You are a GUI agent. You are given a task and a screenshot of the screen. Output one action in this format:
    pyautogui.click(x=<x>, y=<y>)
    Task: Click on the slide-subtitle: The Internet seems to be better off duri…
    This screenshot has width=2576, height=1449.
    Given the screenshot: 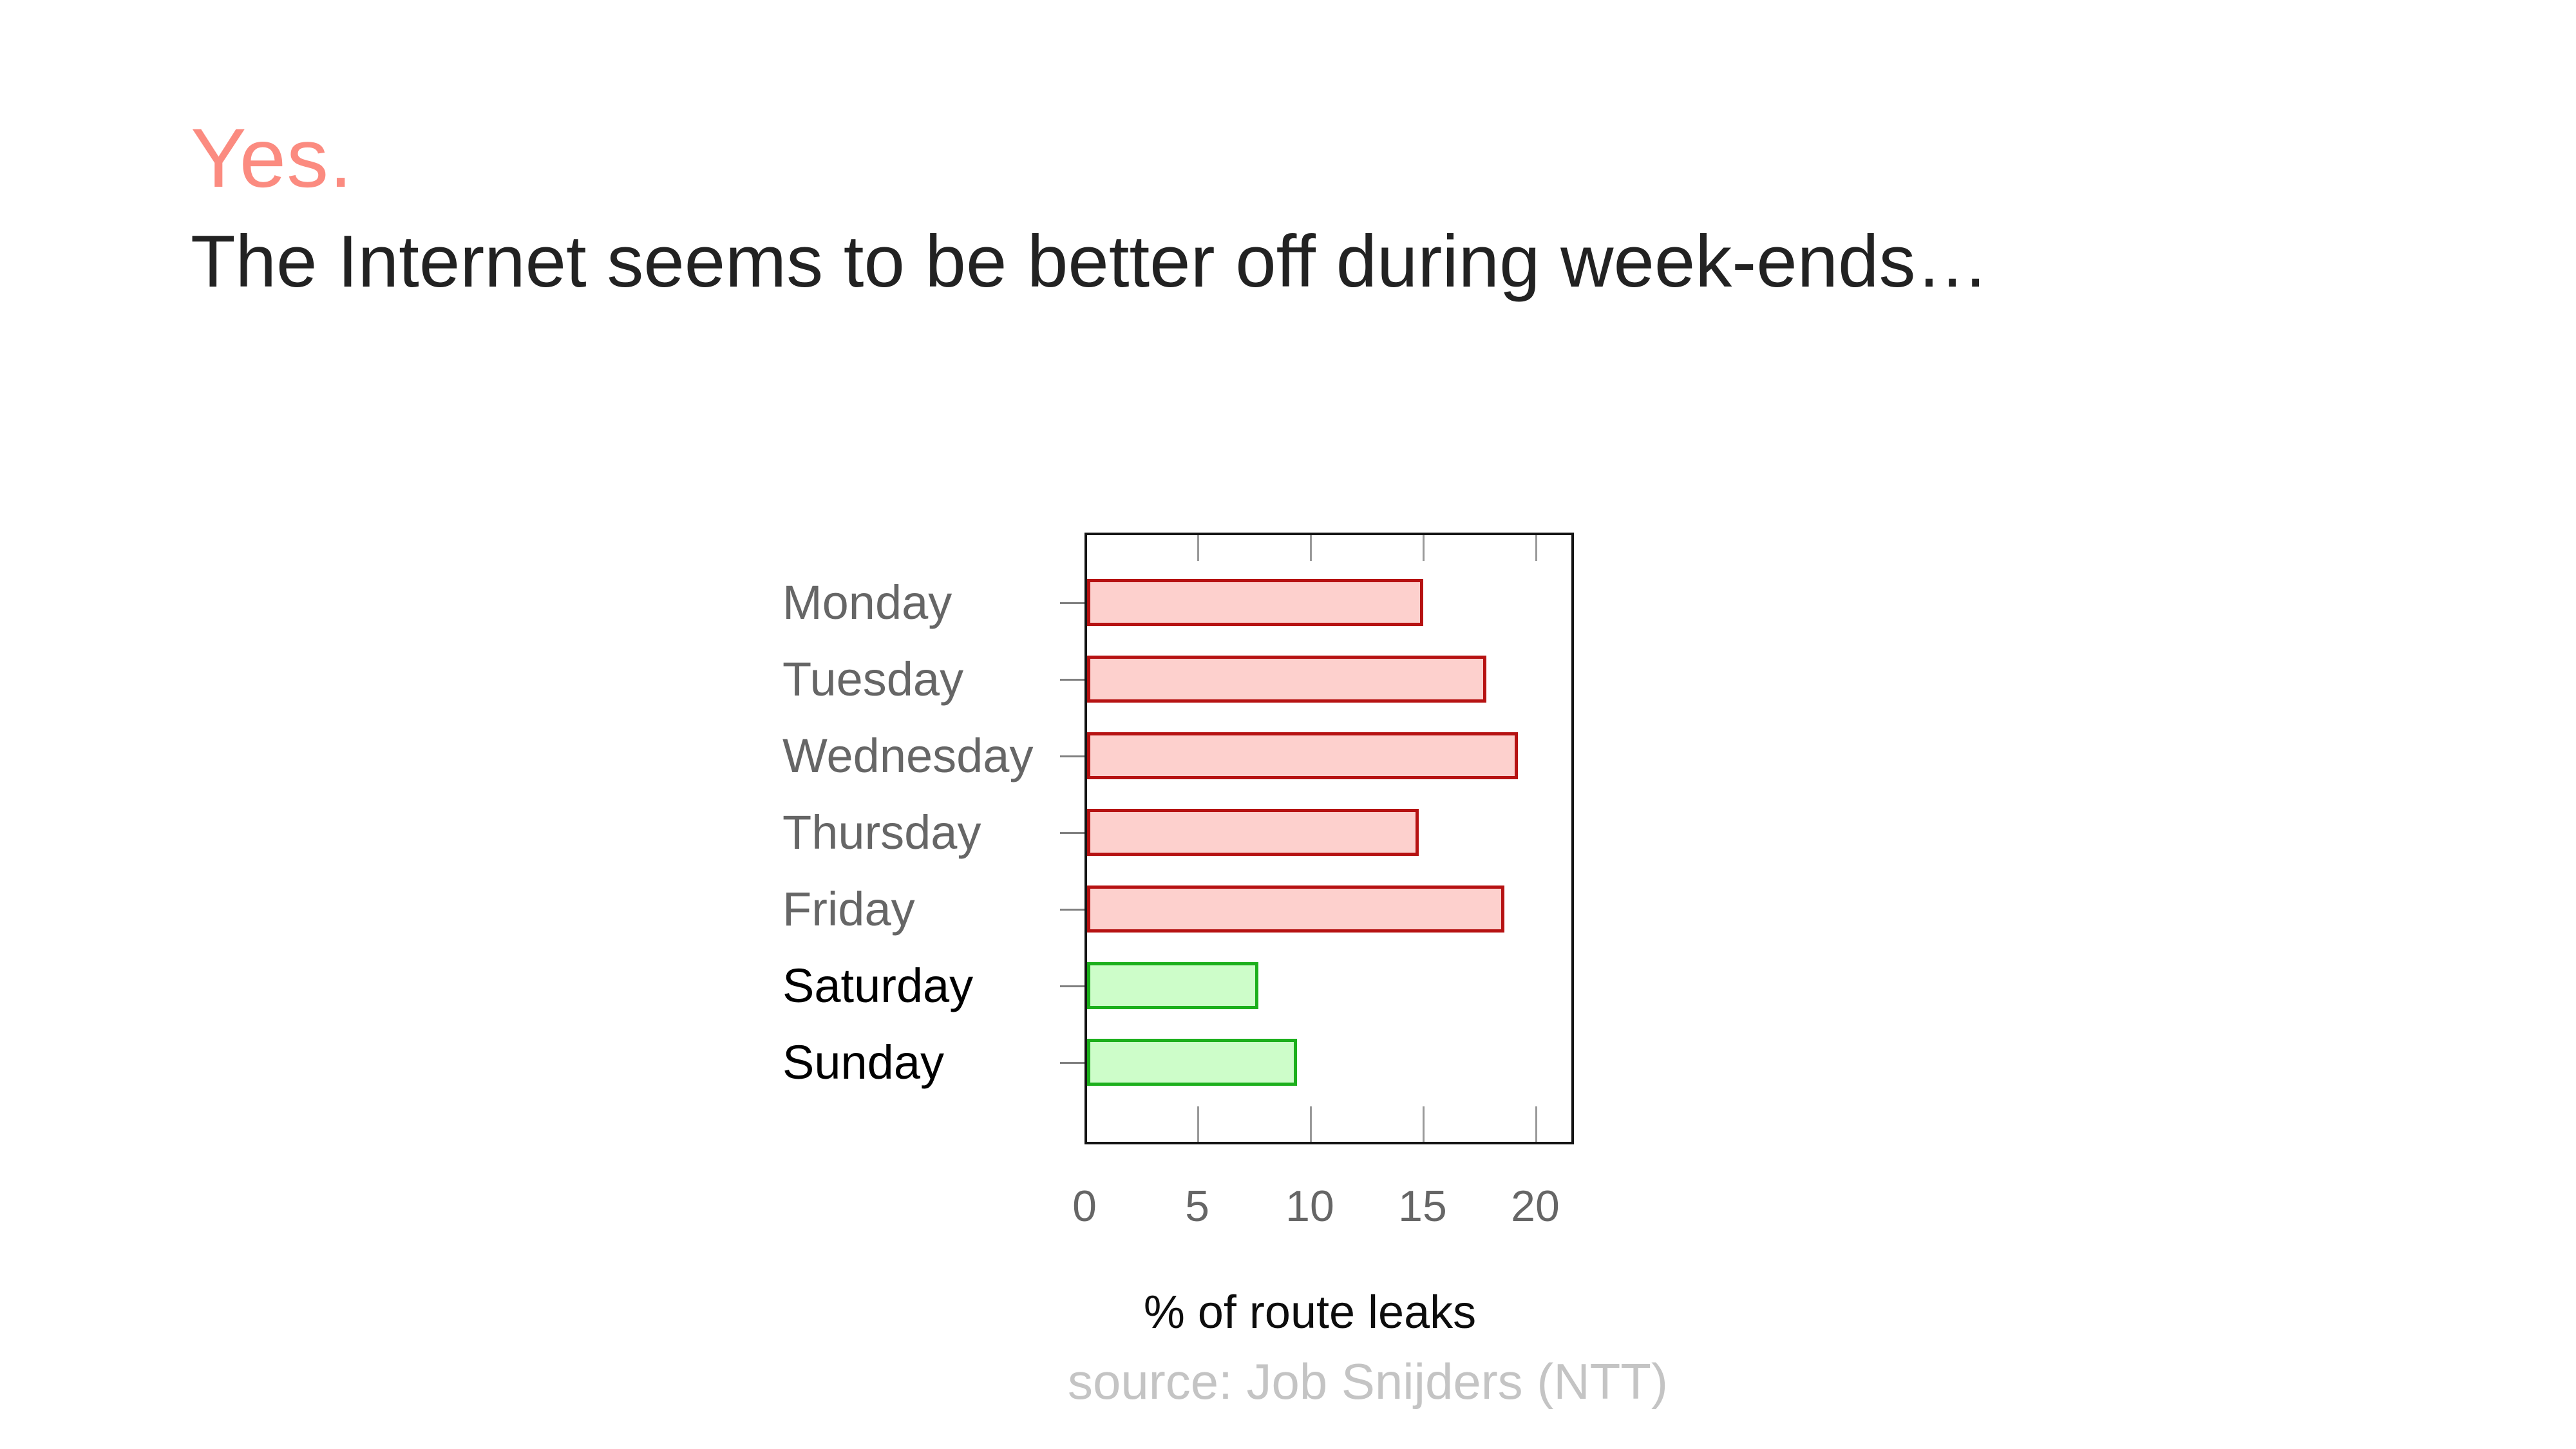 What is the action you would take?
    pyautogui.click(x=1090, y=262)
    